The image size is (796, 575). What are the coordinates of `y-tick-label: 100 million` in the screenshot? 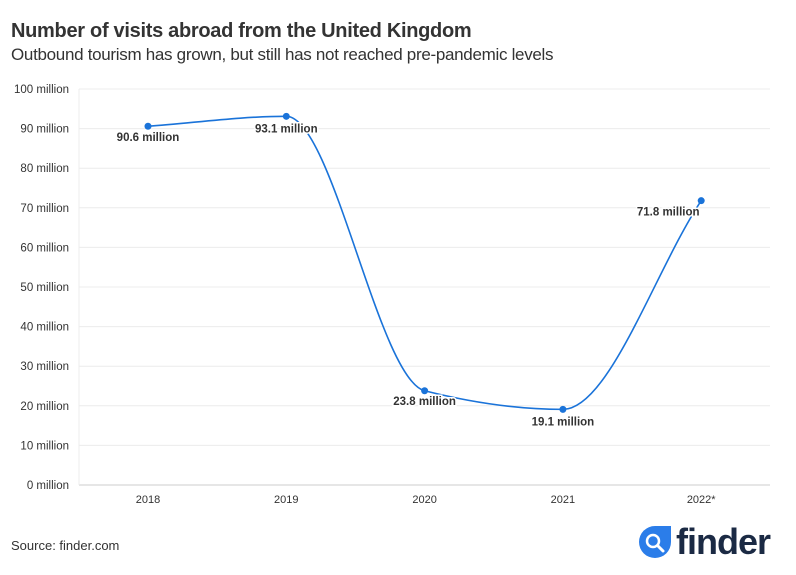 It's located at (41, 90).